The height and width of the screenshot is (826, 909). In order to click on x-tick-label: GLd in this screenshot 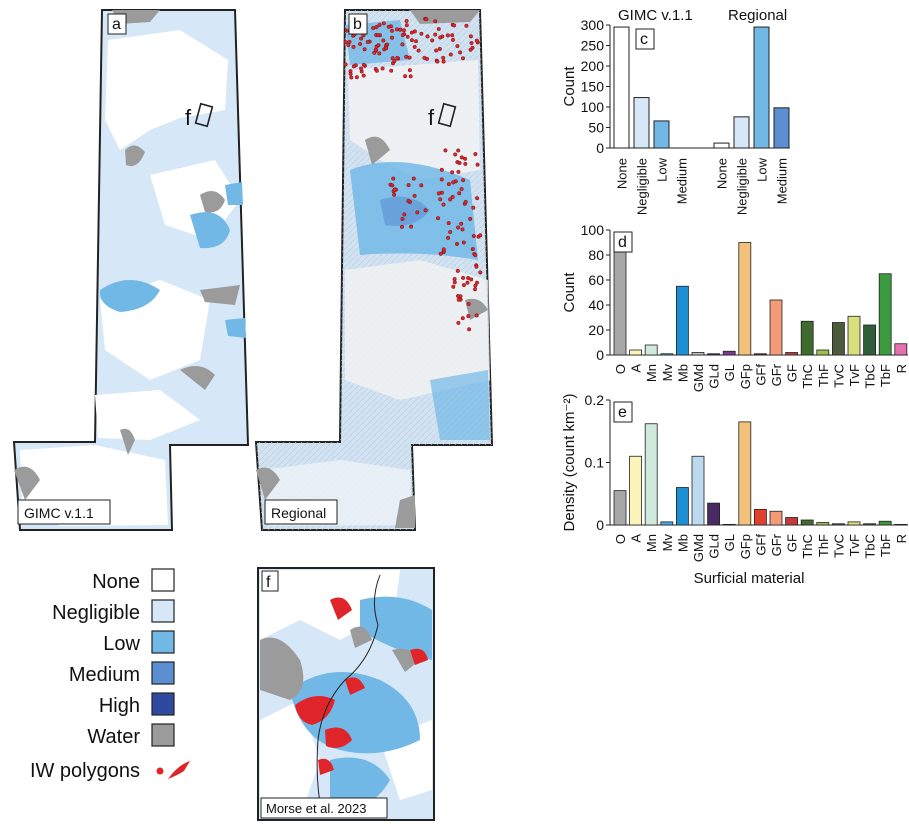, I will do `click(714, 546)`.